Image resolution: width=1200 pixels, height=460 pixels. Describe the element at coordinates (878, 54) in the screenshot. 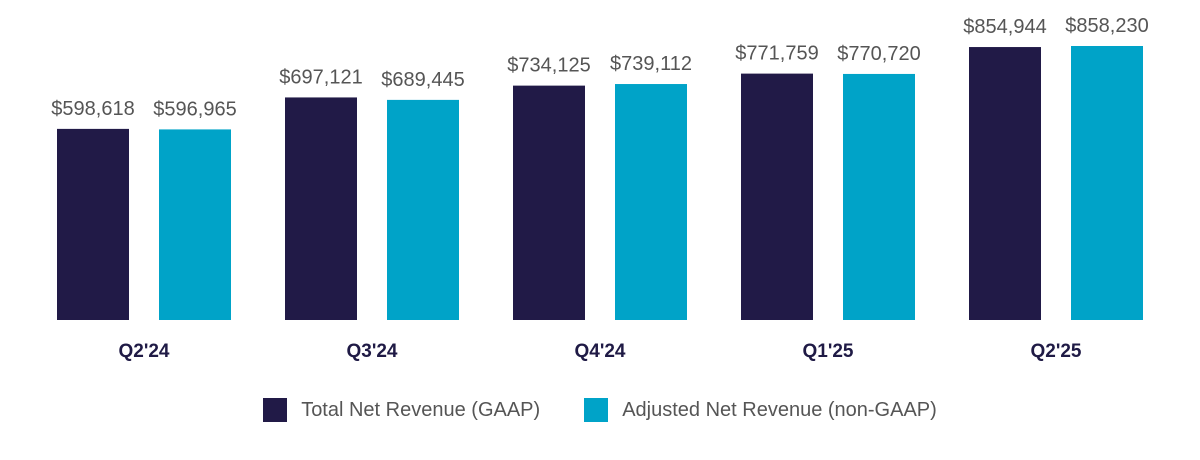

I see `data-label-non-gaap-3: $770,720` at that location.